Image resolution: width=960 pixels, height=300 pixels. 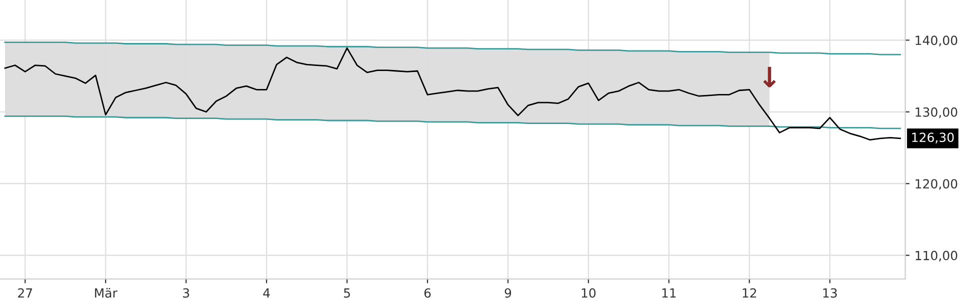 I want to click on y-tick-label: 130,00, so click(x=937, y=112).